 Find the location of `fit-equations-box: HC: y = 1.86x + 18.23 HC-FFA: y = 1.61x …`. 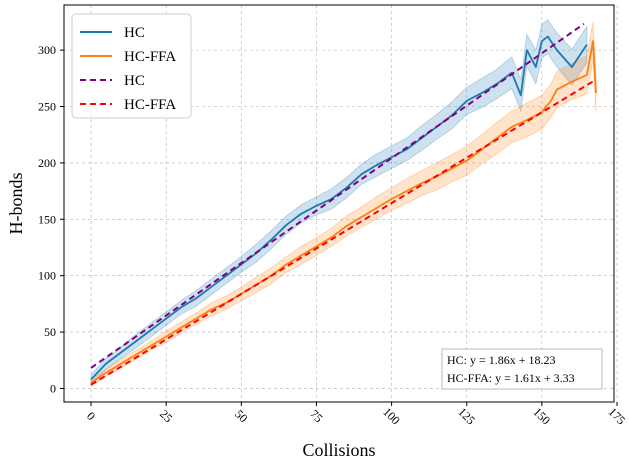

fit-equations-box: HC: y = 1.86x + 18.23 HC-FFA: y = 1.61x … is located at coordinates (522, 369).